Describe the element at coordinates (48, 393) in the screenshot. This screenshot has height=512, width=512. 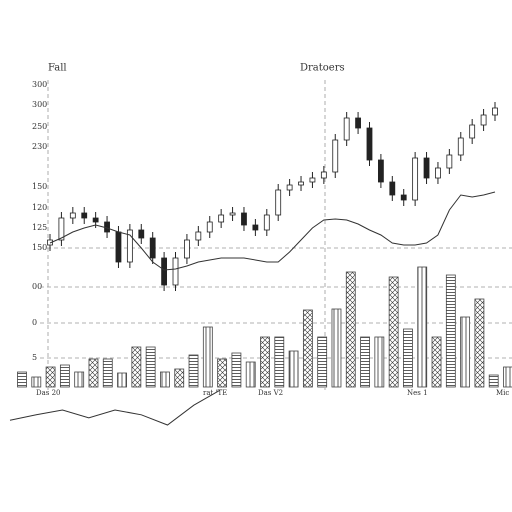
I see `x-label: Das 20` at that location.